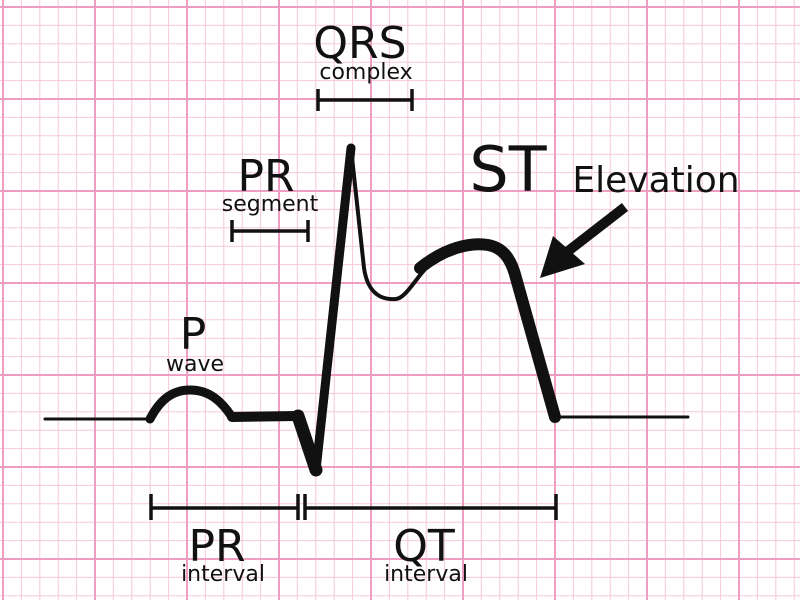 The width and height of the screenshot is (800, 600). Describe the element at coordinates (224, 507) in the screenshot. I see `pr-interval-bracket` at that location.